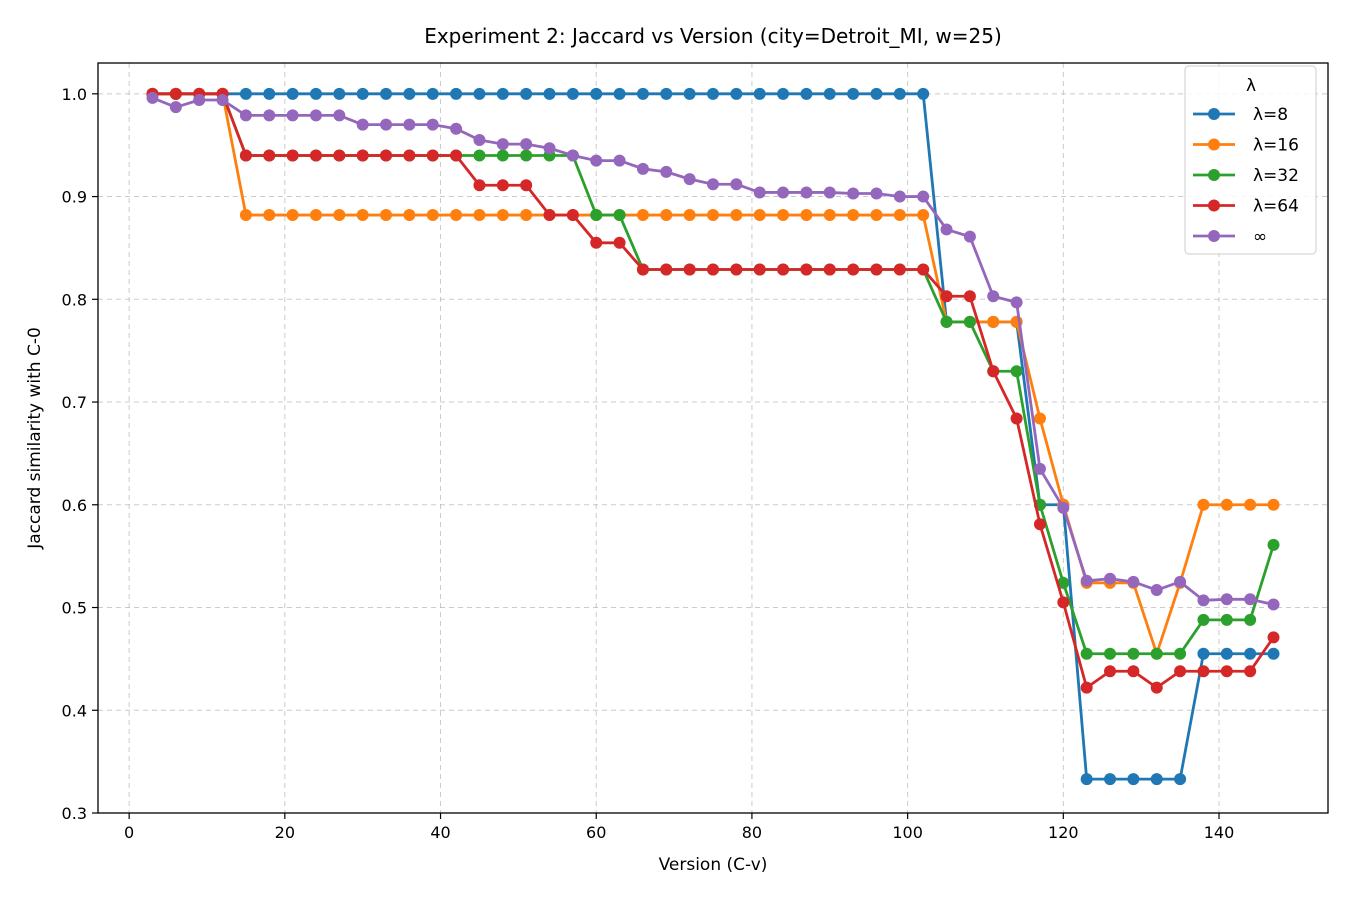  What do you see at coordinates (1276, 207) in the screenshot?
I see `legend-label: λ=64` at bounding box center [1276, 207].